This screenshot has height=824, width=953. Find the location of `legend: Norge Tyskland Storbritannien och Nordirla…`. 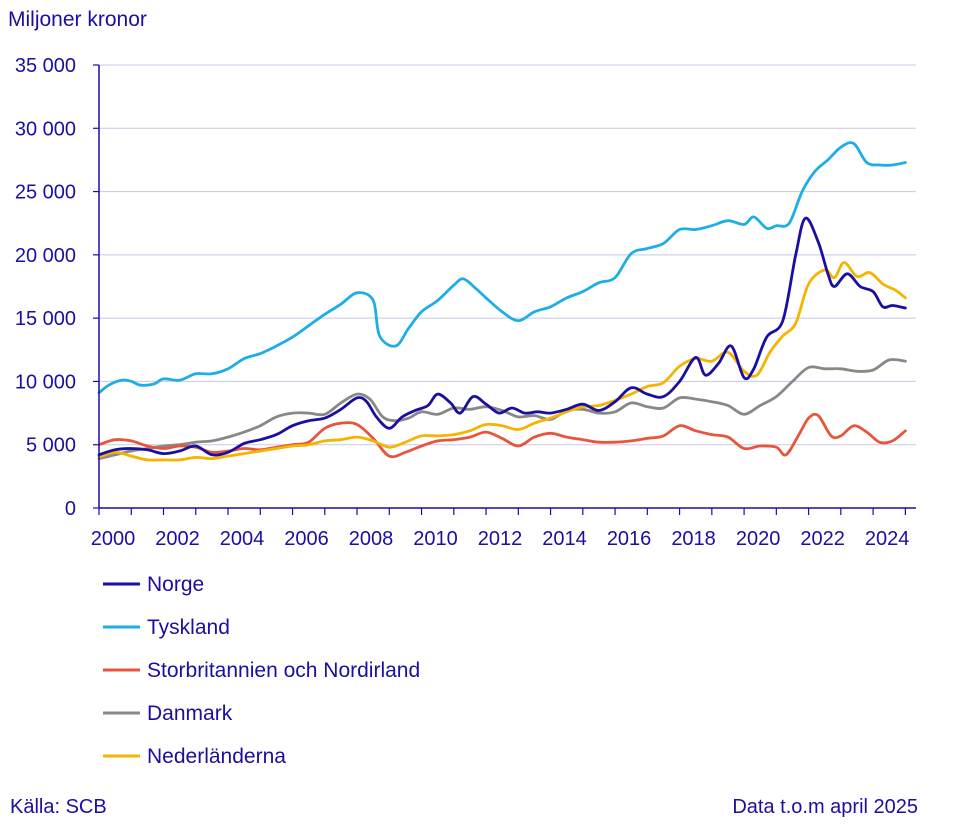

legend: Norge Tyskland Storbritannien och Nordirla… is located at coordinates (261, 670).